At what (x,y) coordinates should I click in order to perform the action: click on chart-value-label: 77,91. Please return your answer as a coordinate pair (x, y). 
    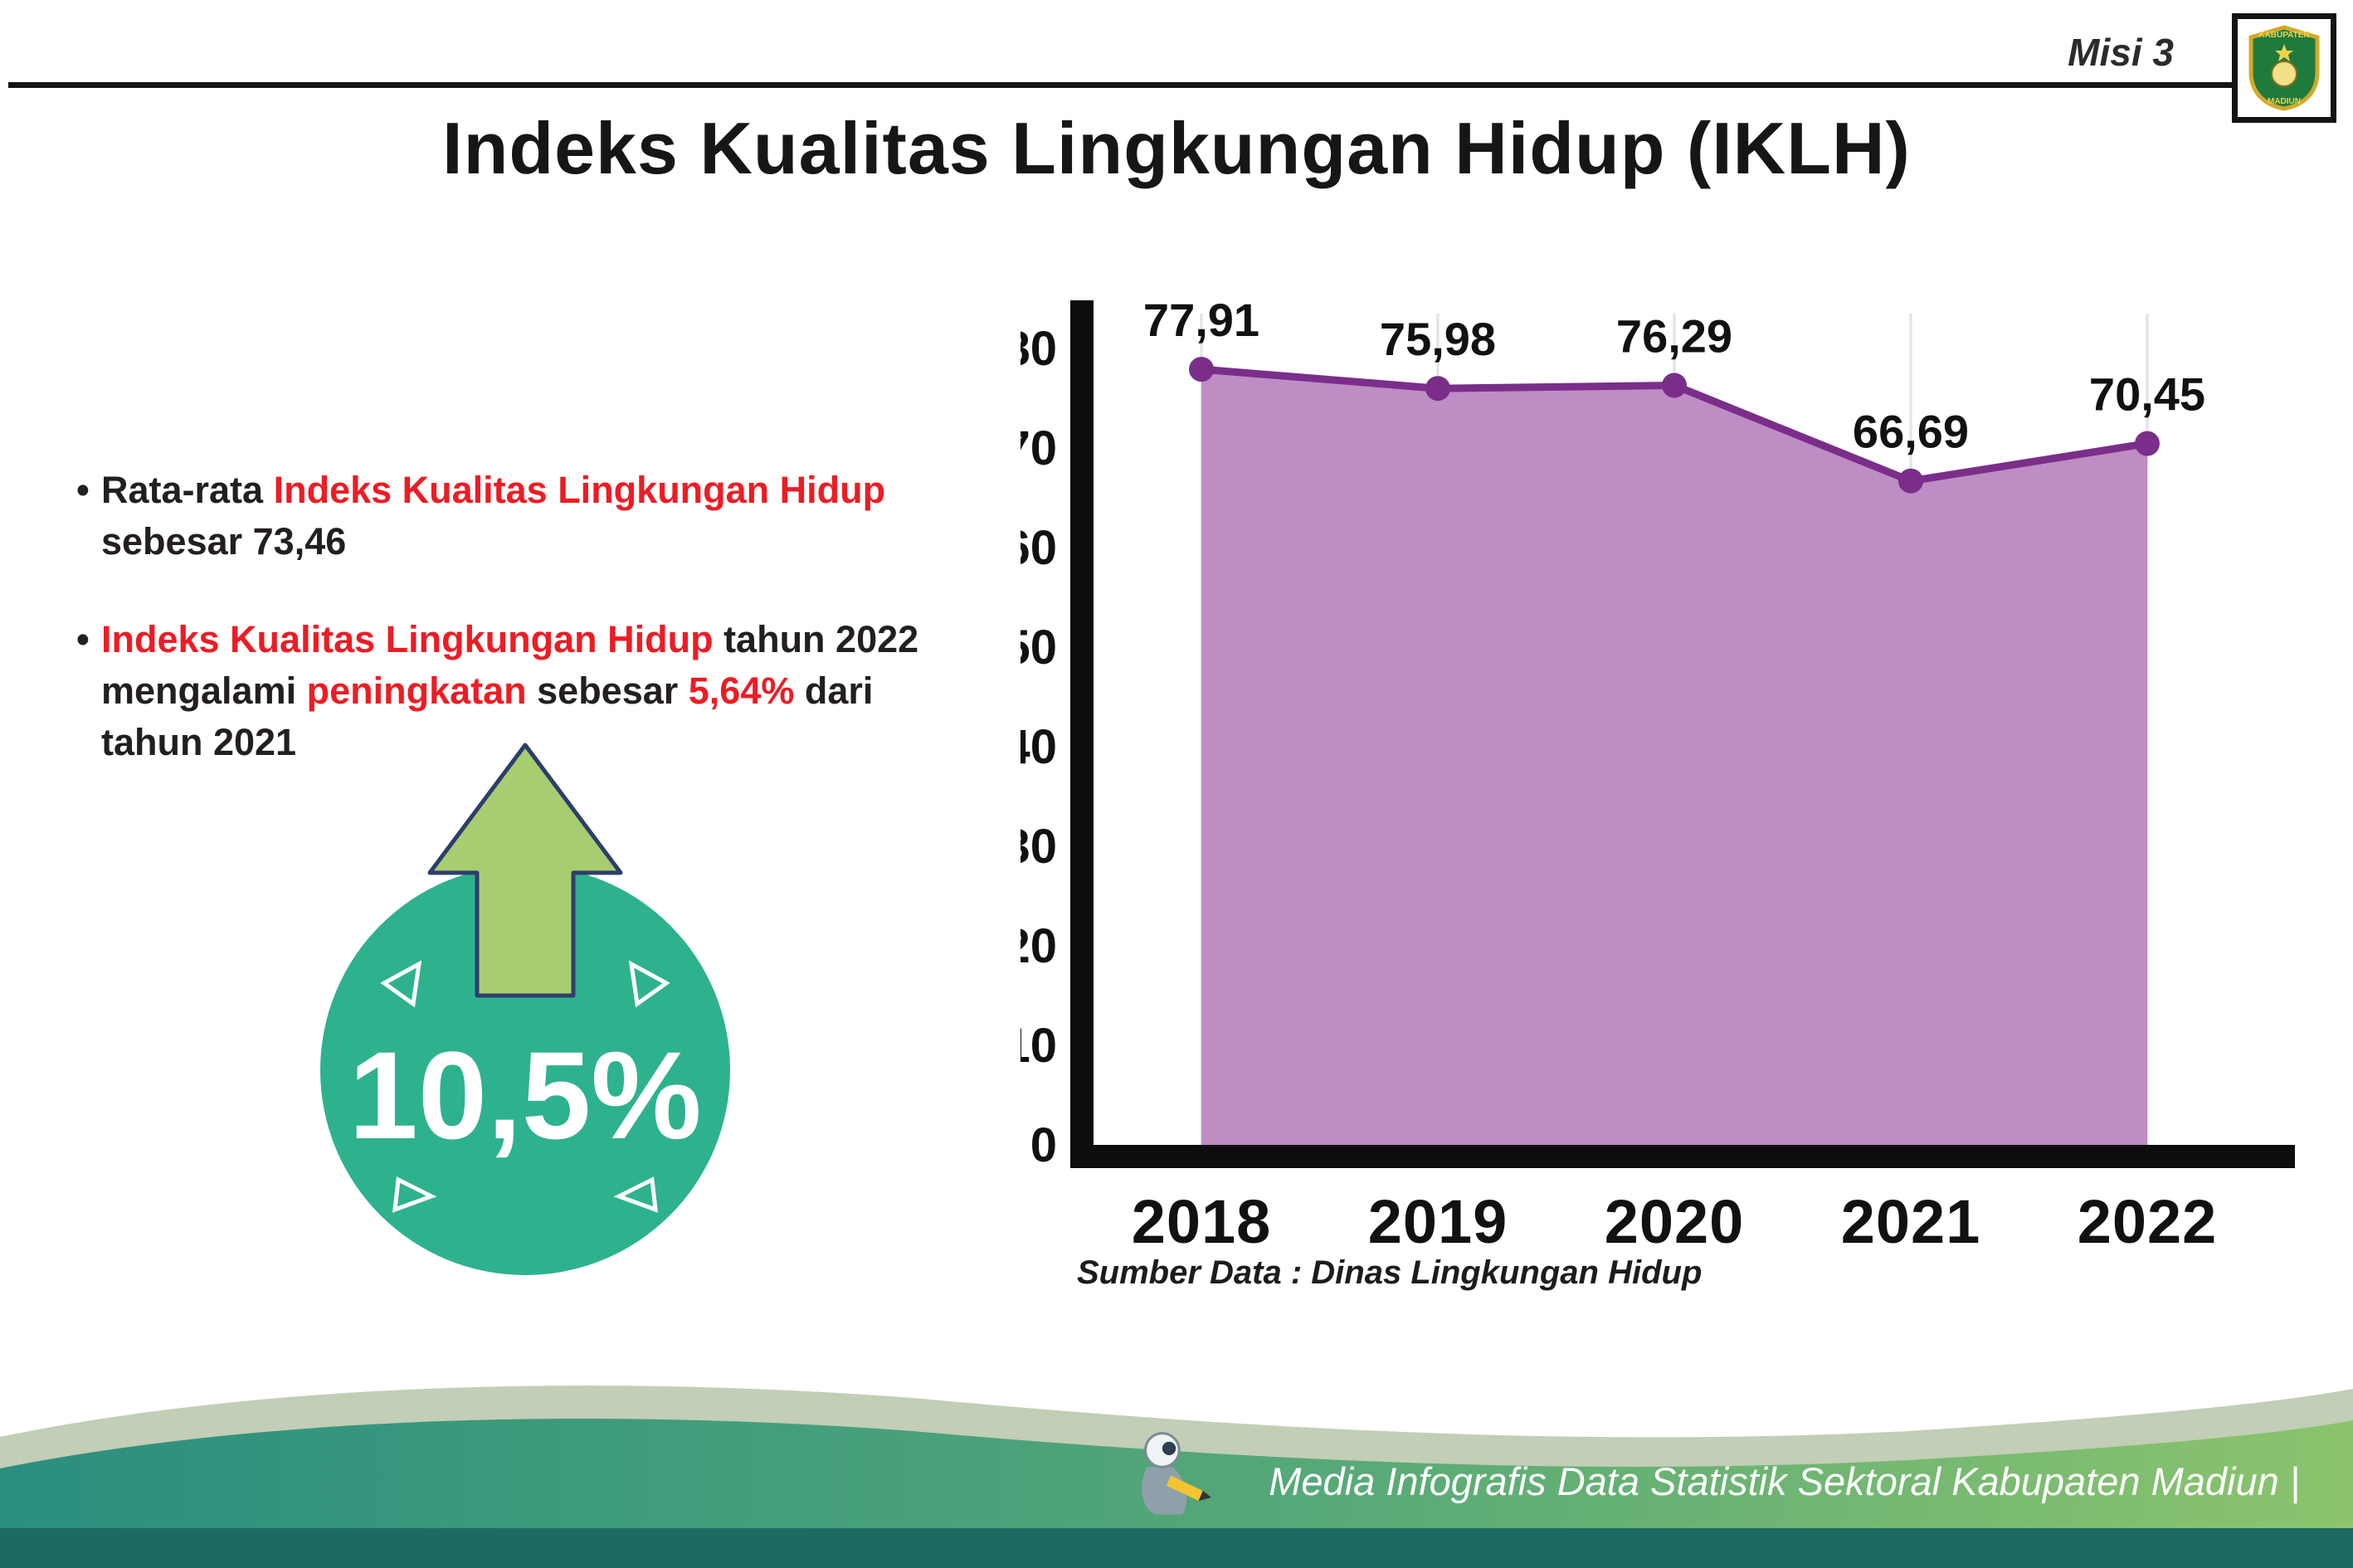
    Looking at the image, I should click on (1201, 320).